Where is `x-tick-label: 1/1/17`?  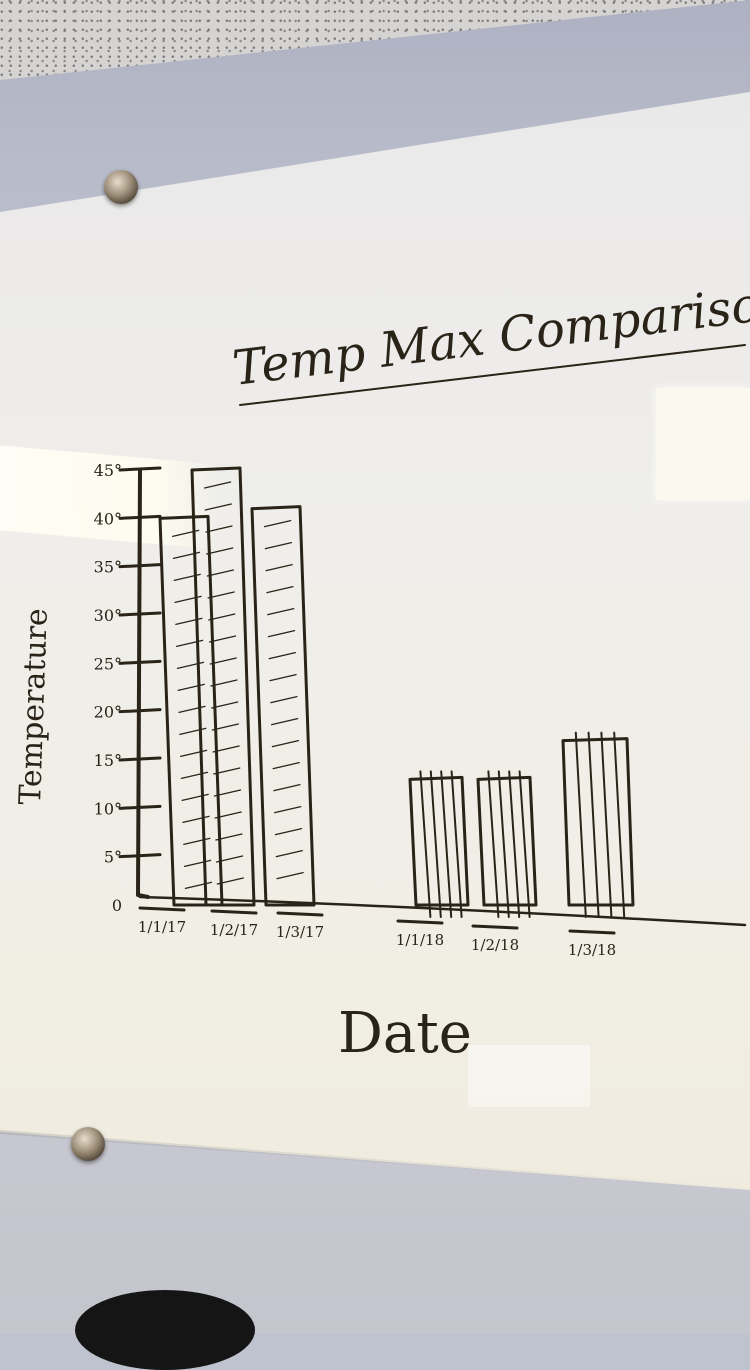
x-tick-label: 1/1/17 is located at coordinates (162, 927).